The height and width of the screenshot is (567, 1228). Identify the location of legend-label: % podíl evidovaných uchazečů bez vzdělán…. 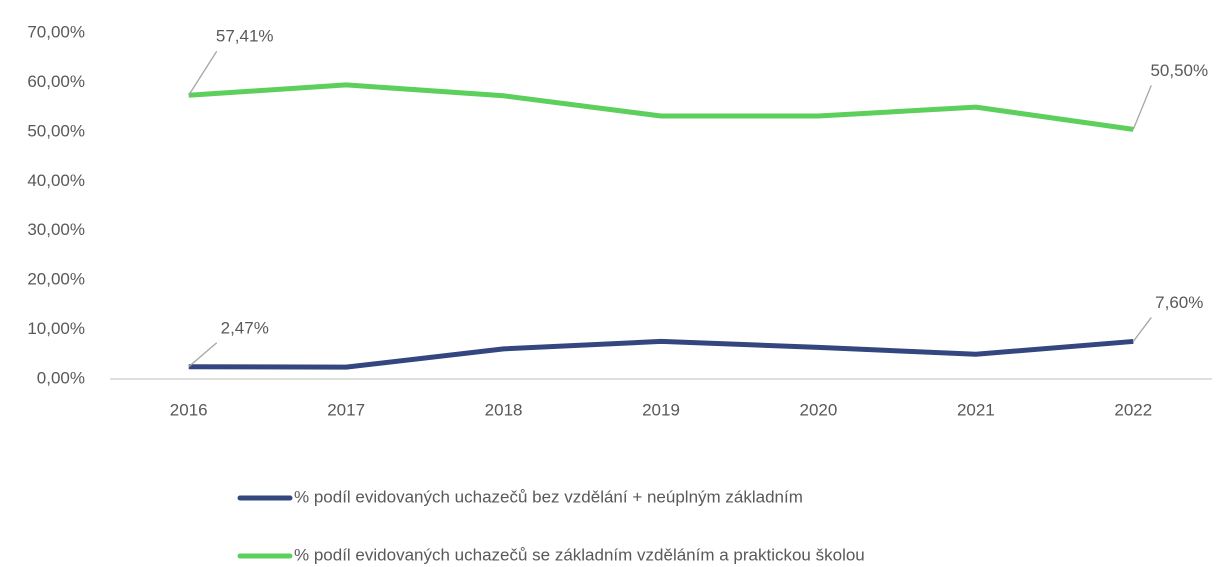
(548, 496).